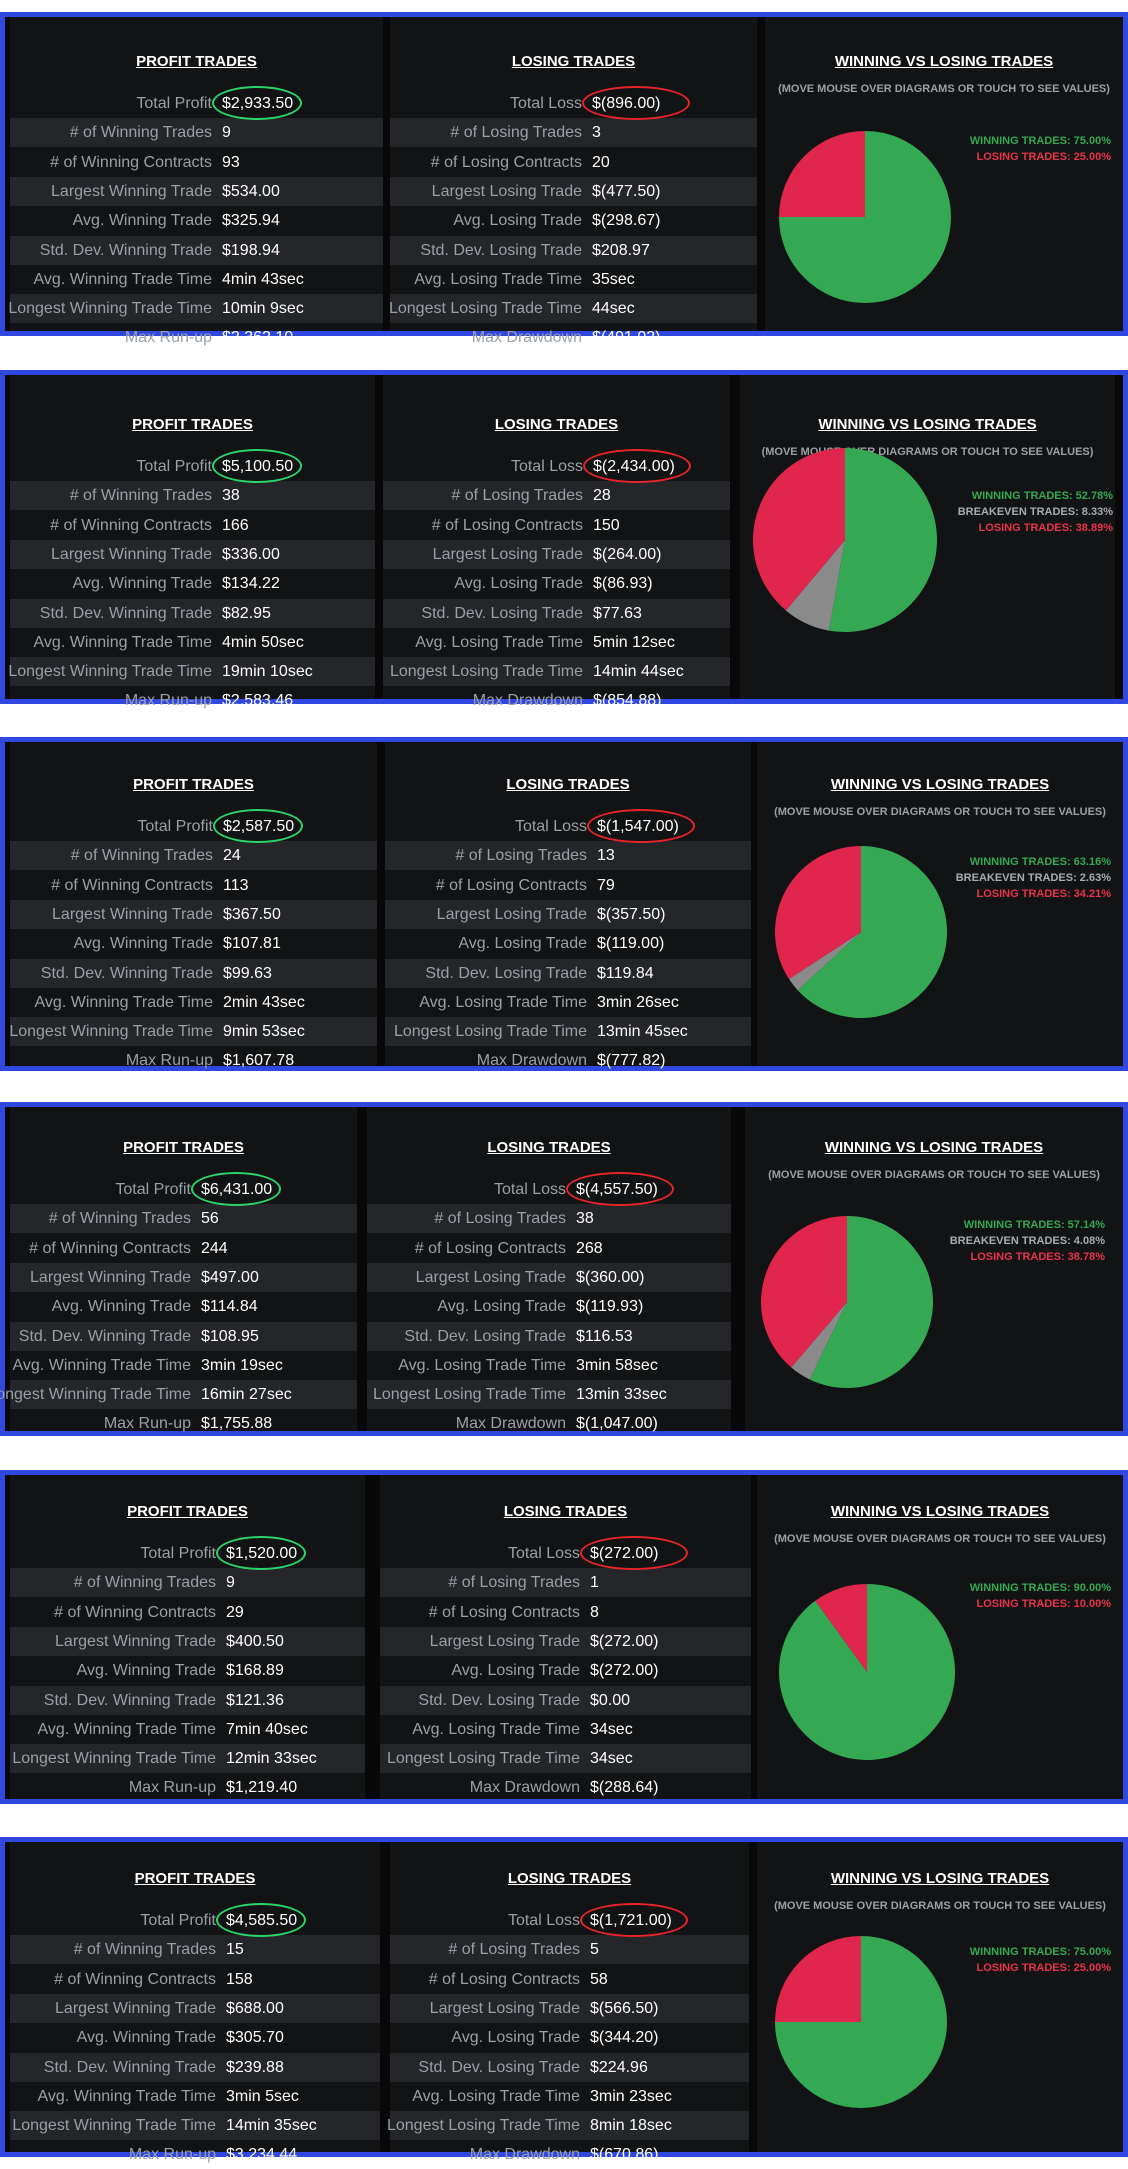 Image resolution: width=1128 pixels, height=2169 pixels. I want to click on losing-stat-label: Max Drawdown, so click(531, 1061).